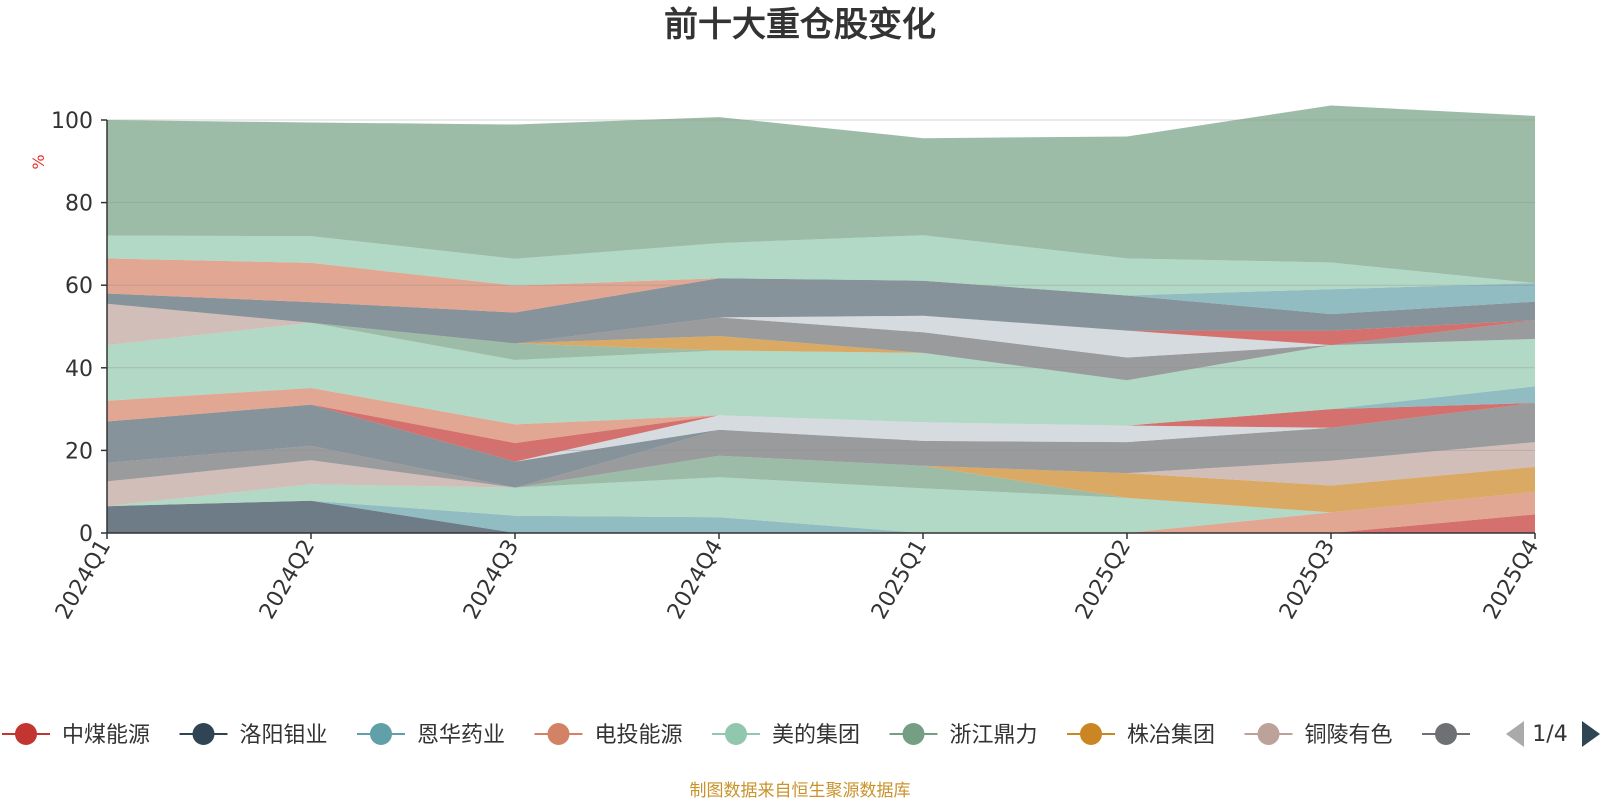 The height and width of the screenshot is (800, 1600). Describe the element at coordinates (1171, 735) in the screenshot. I see `legend-label: 株冶集团` at that location.